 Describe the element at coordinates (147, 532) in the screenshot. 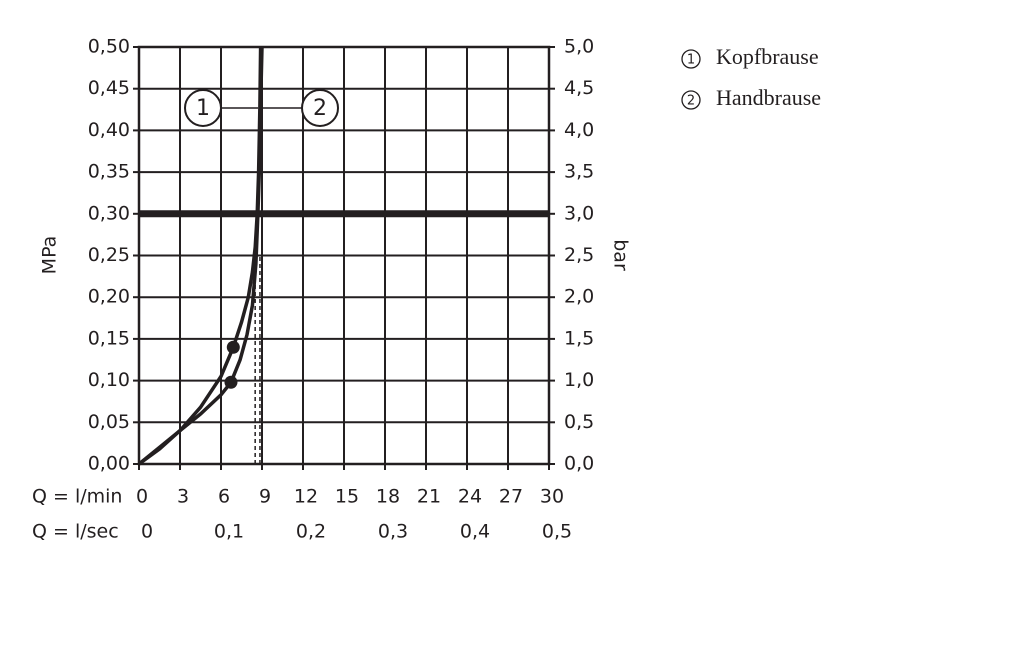

I see `x2-tick-label: 0` at that location.